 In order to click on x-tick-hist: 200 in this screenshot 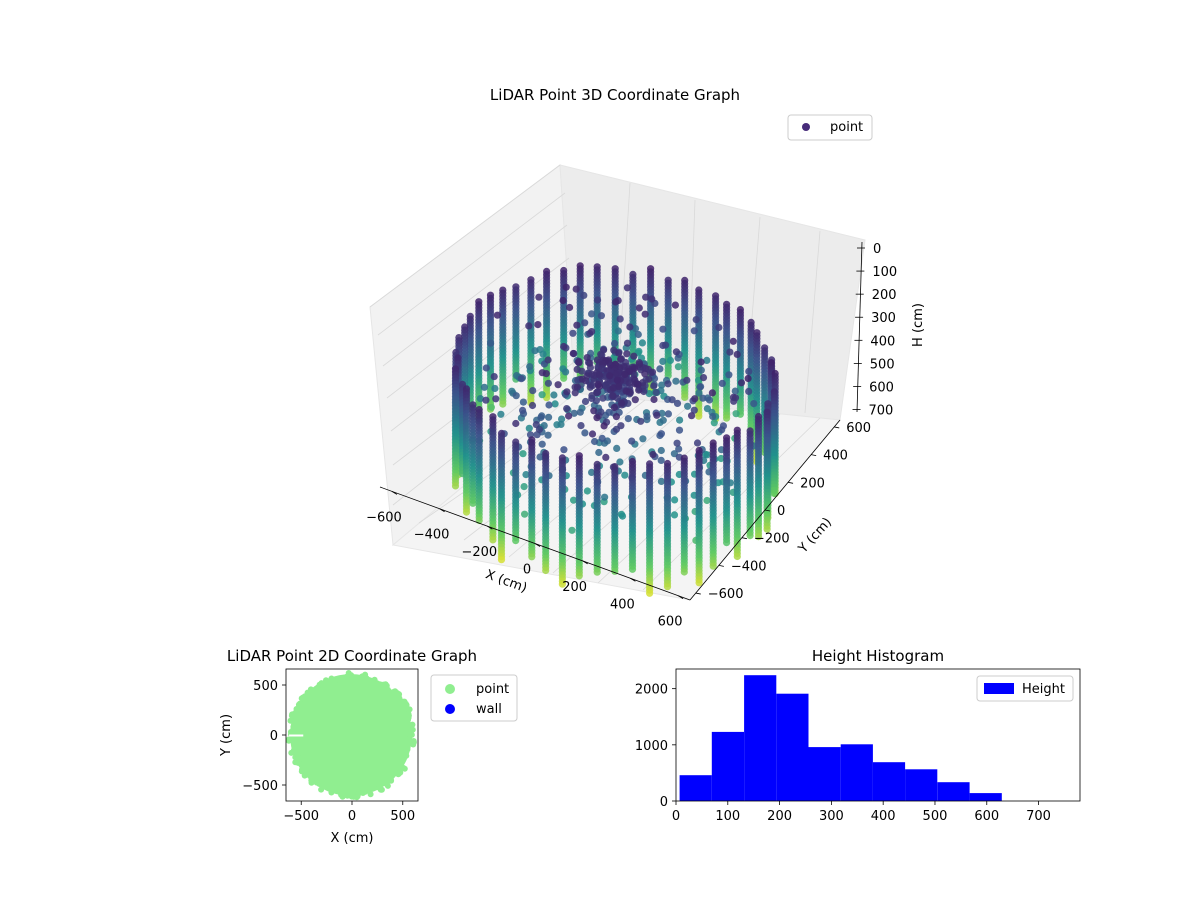, I will do `click(779, 812)`.